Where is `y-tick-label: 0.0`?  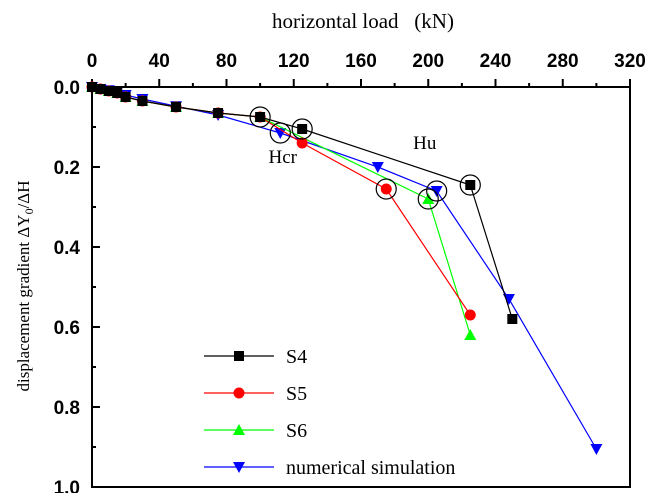 y-tick-label: 0.0 is located at coordinates (67, 88).